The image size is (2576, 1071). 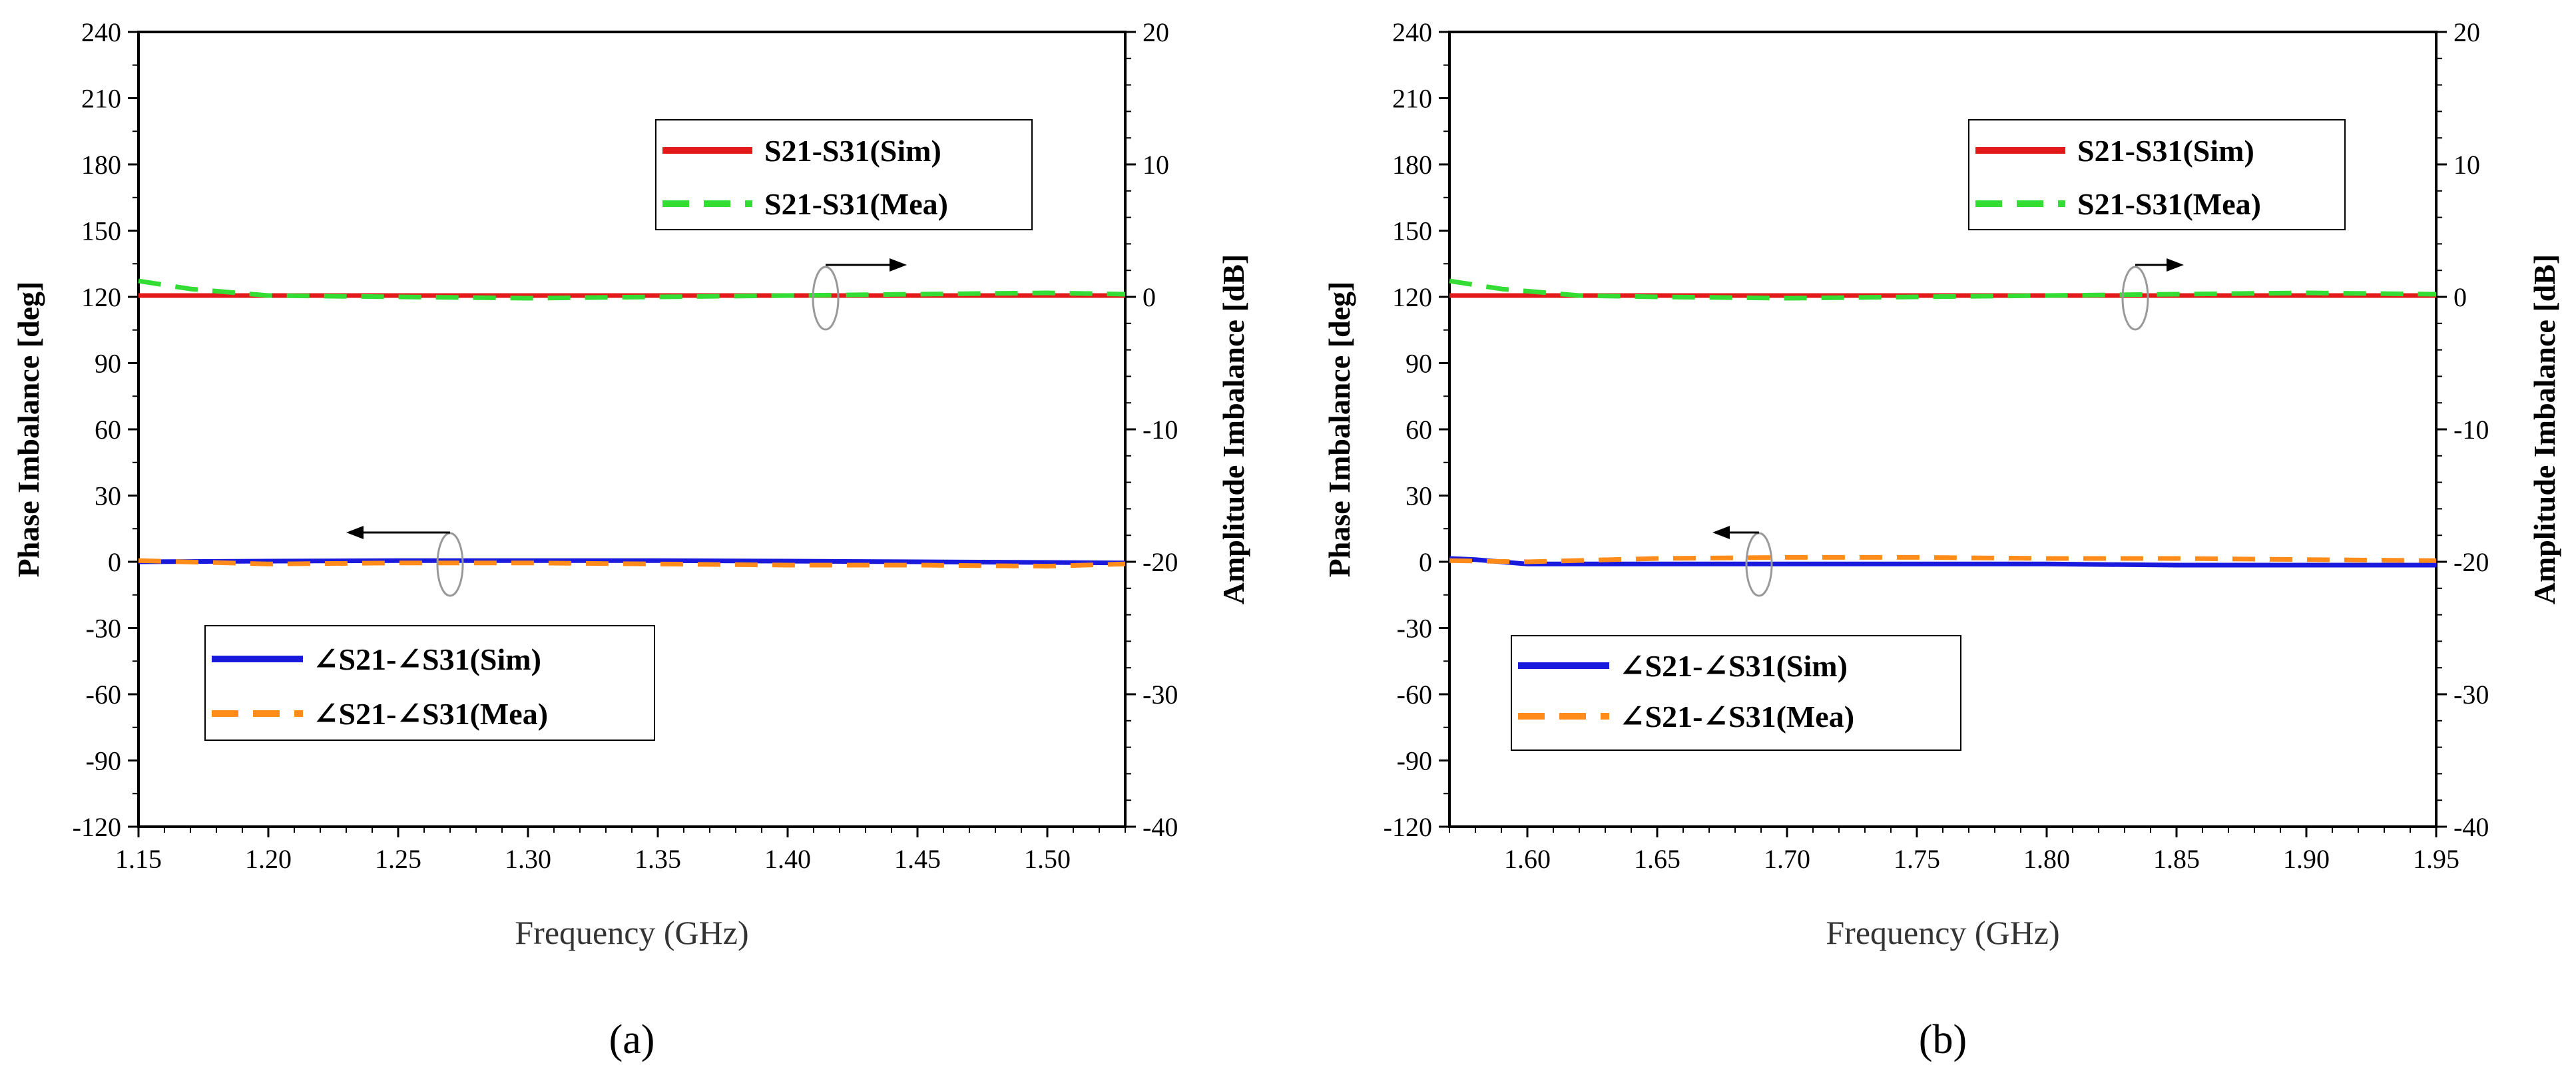 I want to click on chart-b-legend-label-sim-amp: S21-S31(Sim), so click(x=2165, y=151).